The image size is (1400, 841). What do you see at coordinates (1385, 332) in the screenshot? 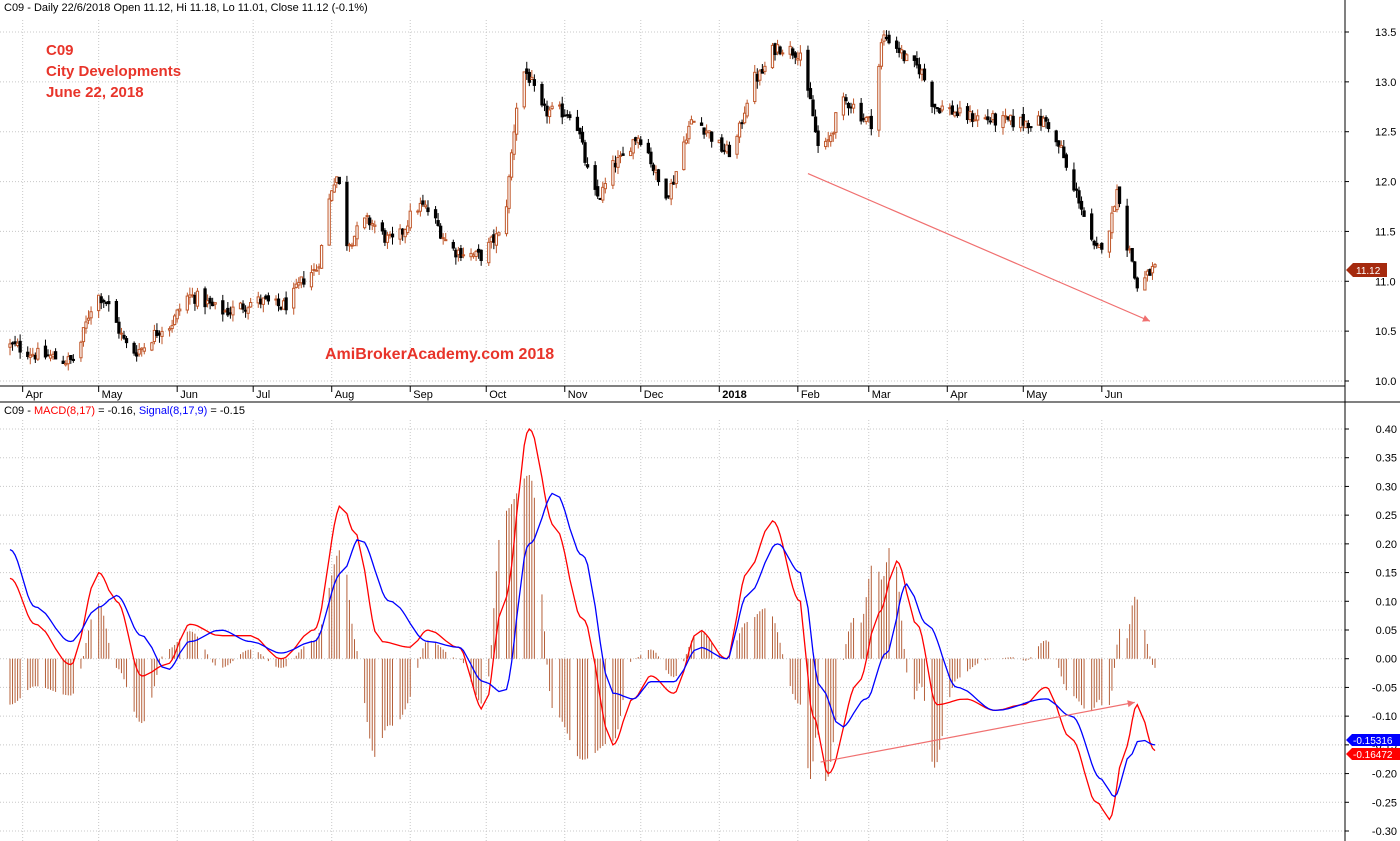
I see `price-tick-label: 10.5` at bounding box center [1385, 332].